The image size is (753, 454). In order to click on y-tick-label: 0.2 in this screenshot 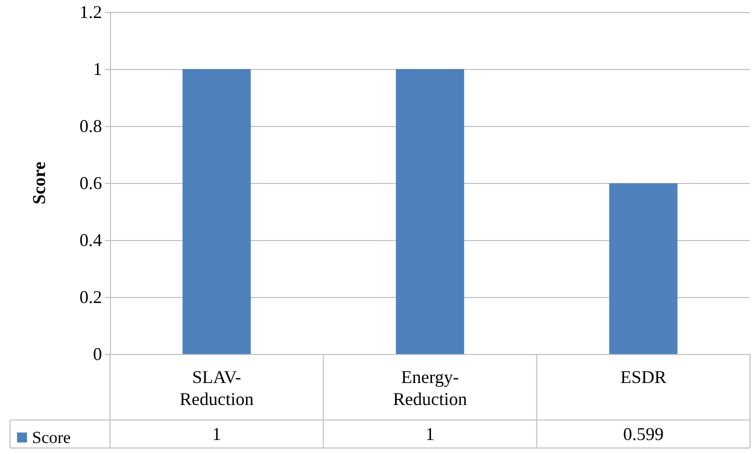, I will do `click(91, 297)`.